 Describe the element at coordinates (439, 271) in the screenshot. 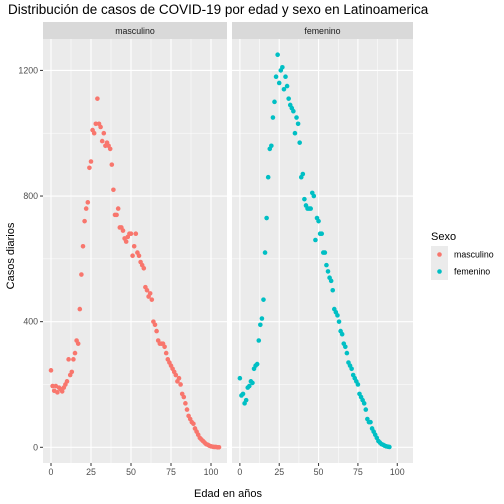

I see `legend-marker-femenino` at that location.